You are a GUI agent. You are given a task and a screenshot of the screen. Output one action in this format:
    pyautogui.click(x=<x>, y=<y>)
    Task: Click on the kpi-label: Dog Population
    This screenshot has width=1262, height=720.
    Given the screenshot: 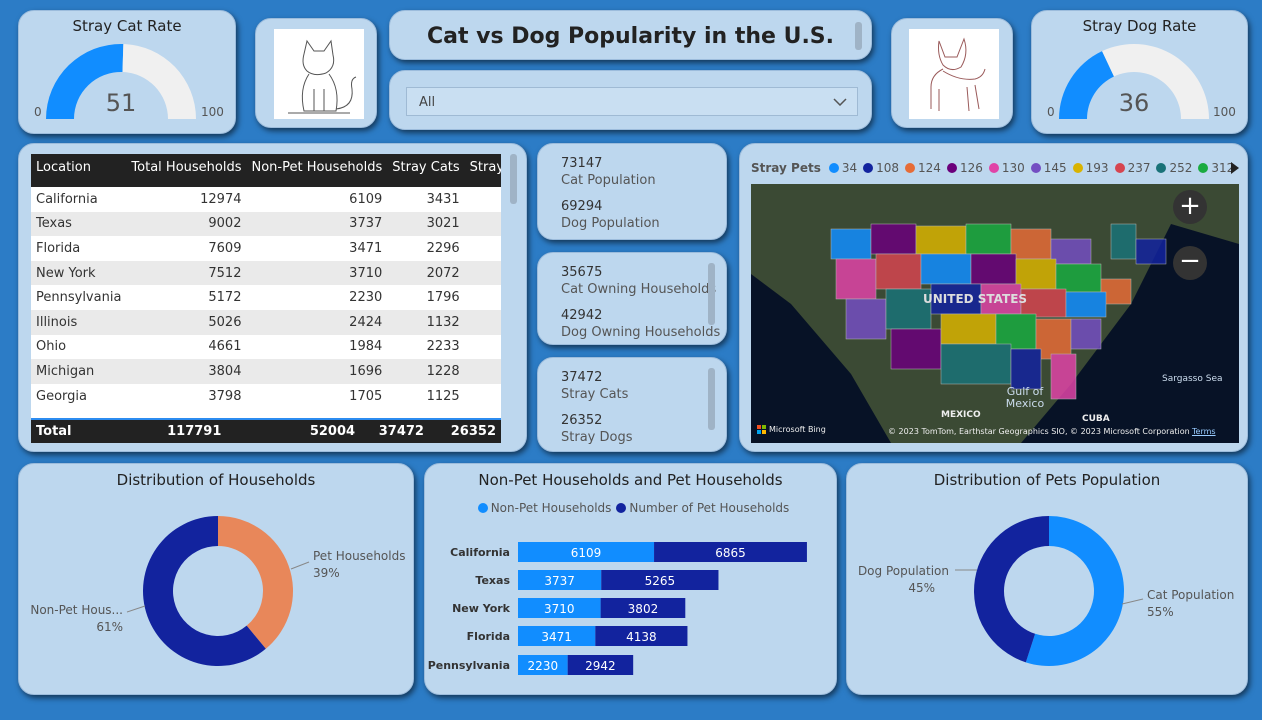 What is the action you would take?
    pyautogui.click(x=610, y=223)
    